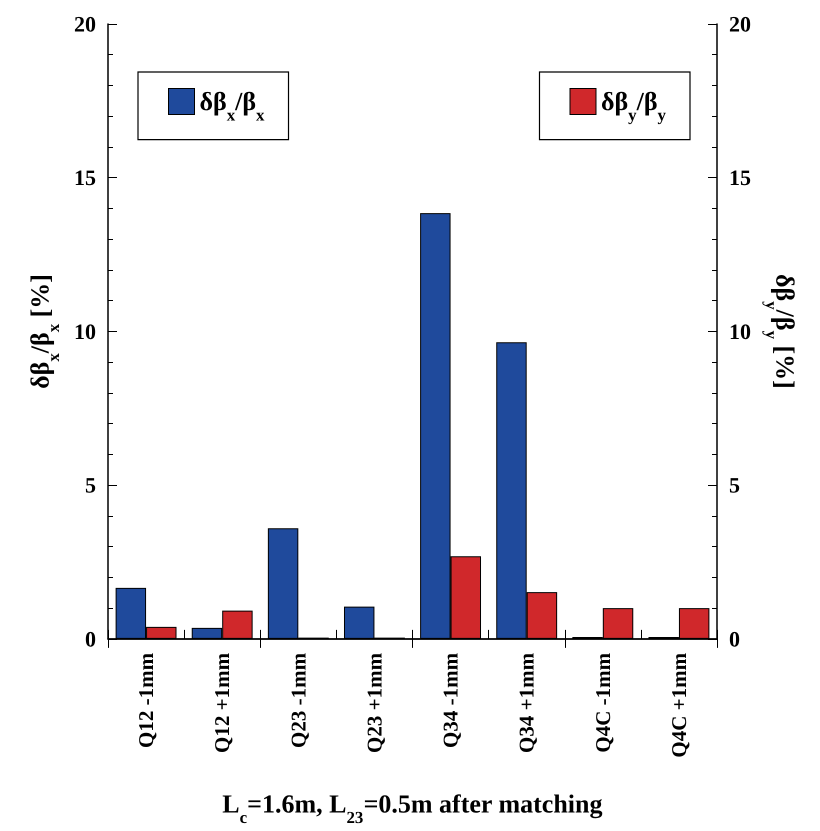 This screenshot has width=820, height=831. Describe the element at coordinates (734, 639) in the screenshot. I see `y2-tick-label: 0` at that location.